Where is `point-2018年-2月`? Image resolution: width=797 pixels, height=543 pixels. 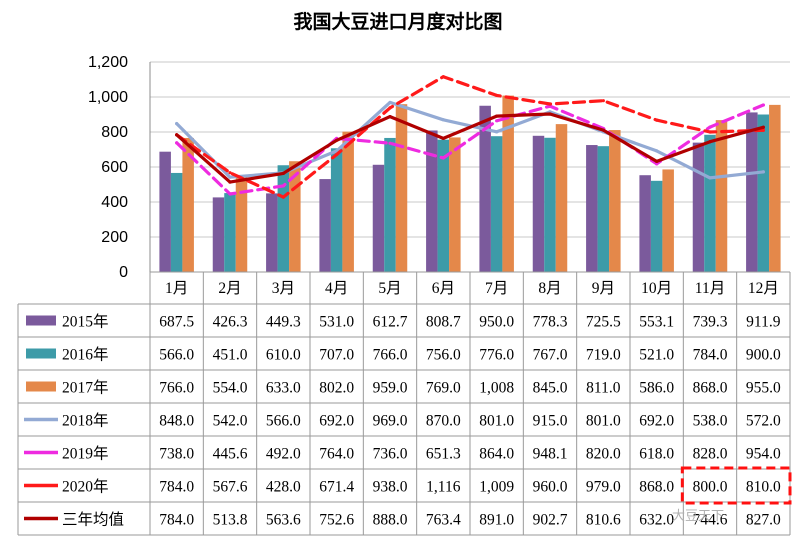 point-2018年-2月 is located at coordinates (230, 177).